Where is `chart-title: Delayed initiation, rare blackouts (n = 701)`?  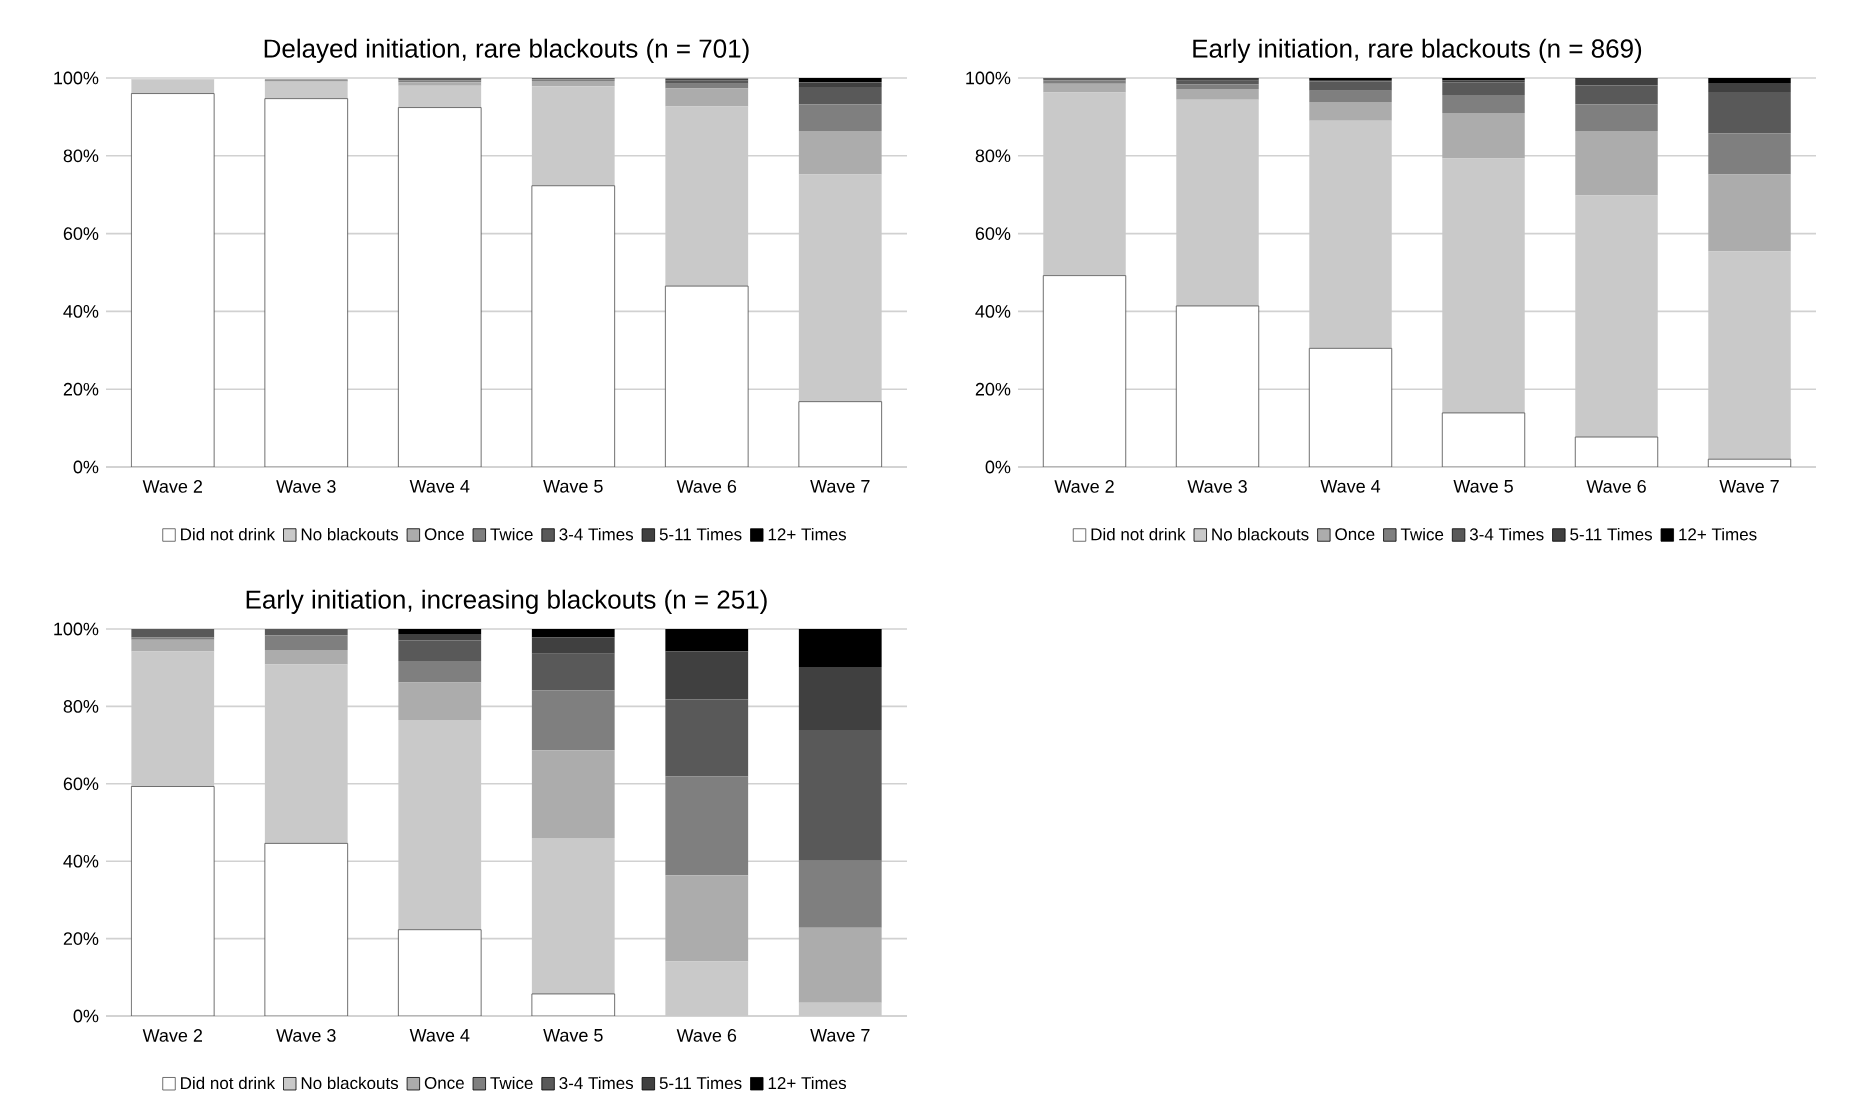
chart-title: Delayed initiation, rare blackouts (n = 701) is located at coordinates (506, 50).